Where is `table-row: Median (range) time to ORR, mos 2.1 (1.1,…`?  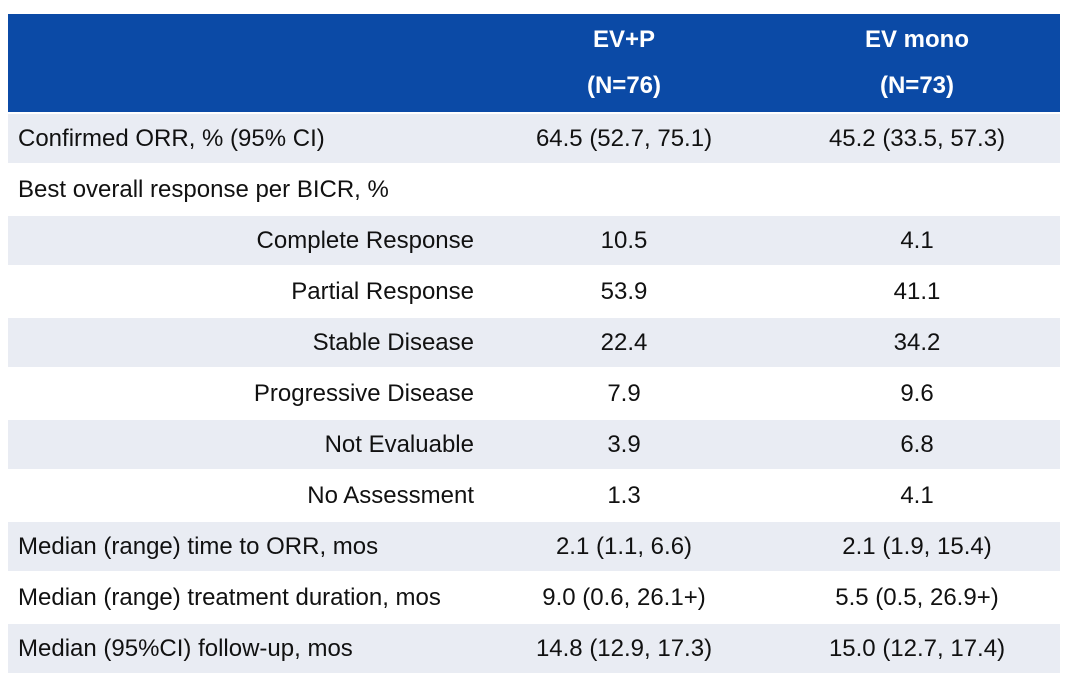 table-row: Median (range) time to ORR, mos 2.1 (1.1,… is located at coordinates (534, 546).